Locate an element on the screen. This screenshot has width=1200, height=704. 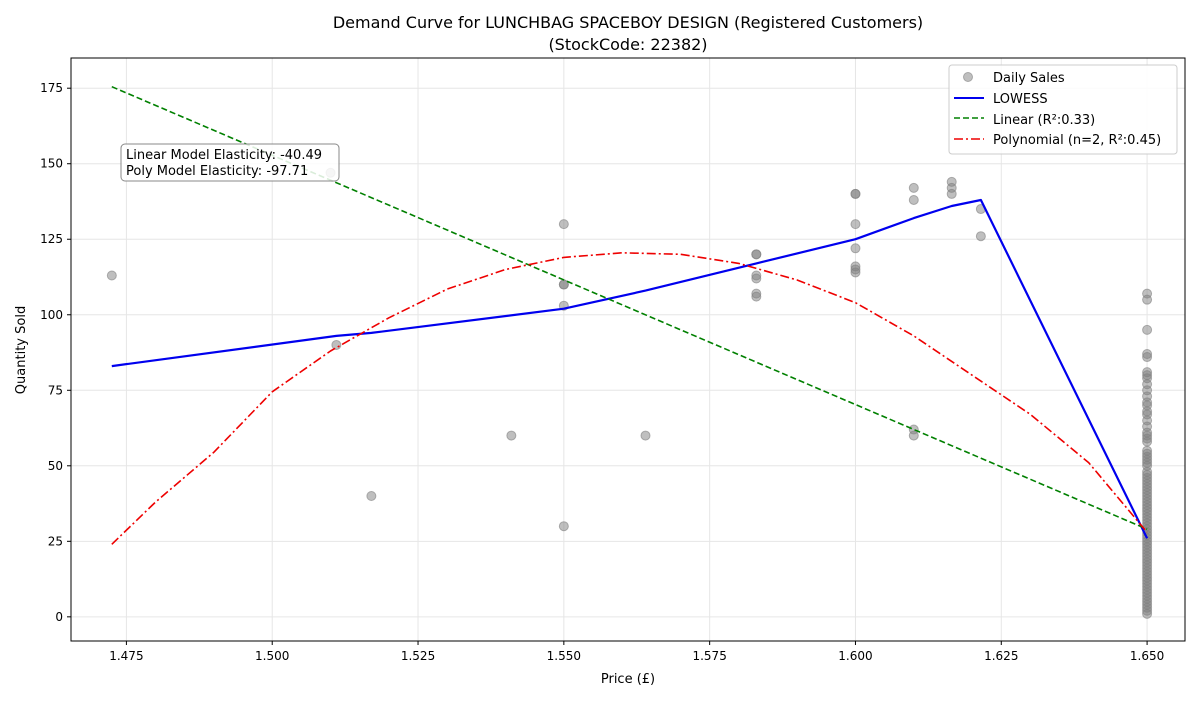
y-axis-label: Quantity Sold is located at coordinates (21, 350).